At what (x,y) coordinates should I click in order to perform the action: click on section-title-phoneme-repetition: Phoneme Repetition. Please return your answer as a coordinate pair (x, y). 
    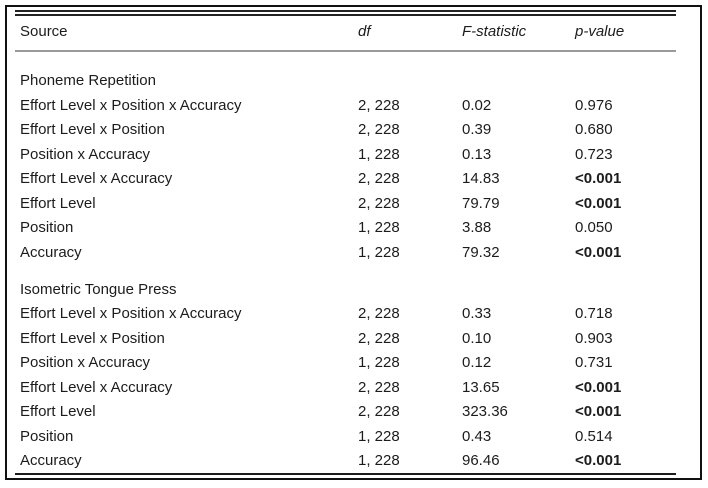
    Looking at the image, I should click on (353, 80).